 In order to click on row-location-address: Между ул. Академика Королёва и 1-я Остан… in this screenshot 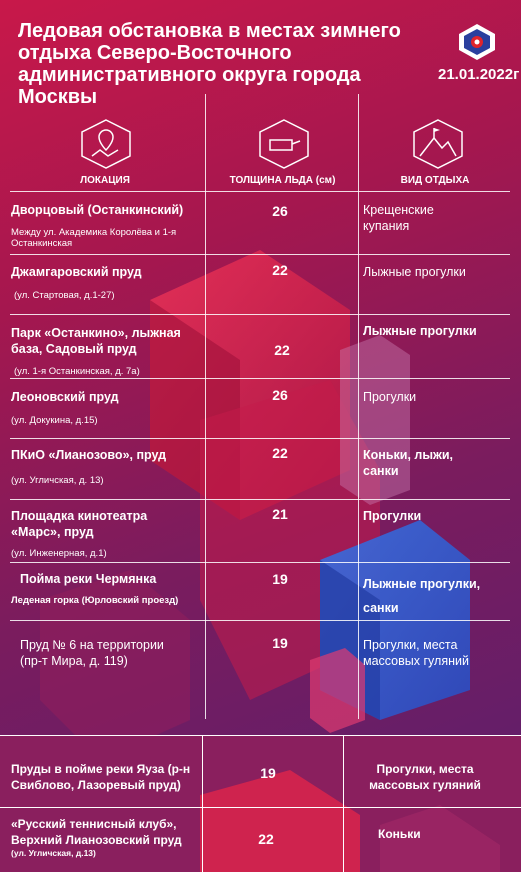, I will do `click(94, 238)`.